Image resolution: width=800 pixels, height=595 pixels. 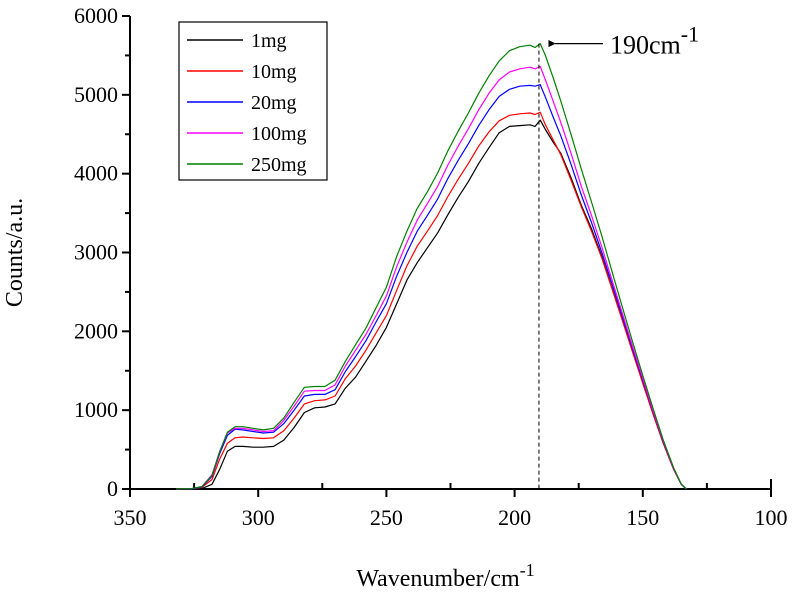 What do you see at coordinates (527, 570) in the screenshot?
I see `x-axis-title-superscript: -1` at bounding box center [527, 570].